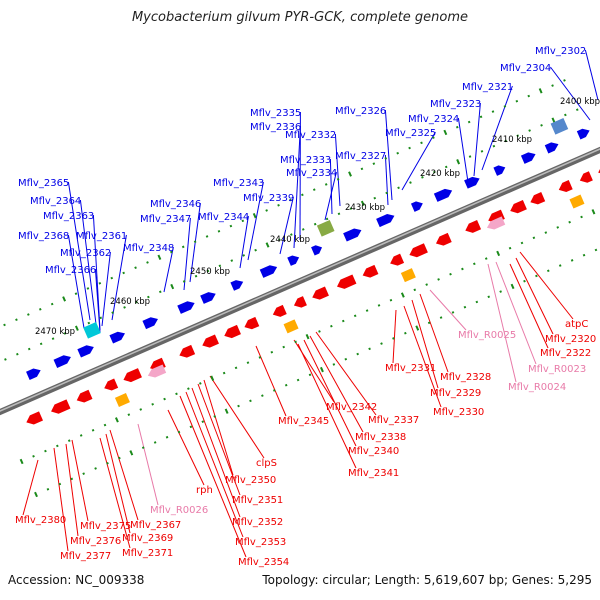 This screenshot has height=600, width=600. I want to click on gene-label: Mflv_2333, so click(305, 160).